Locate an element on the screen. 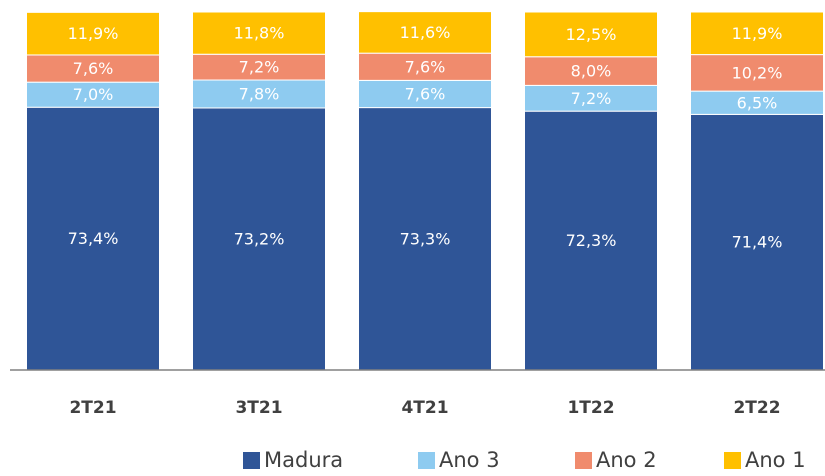 The width and height of the screenshot is (825, 476). x-tick-label: 2T22 is located at coordinates (756, 408).